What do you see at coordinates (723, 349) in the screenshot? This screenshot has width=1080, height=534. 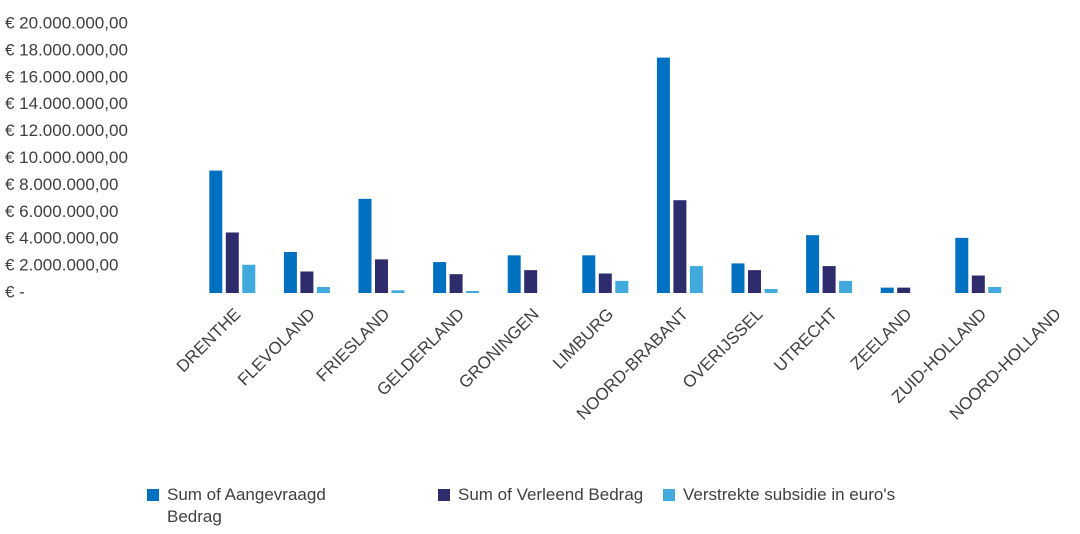 I see `x-tick-label: OVERIJSSEL` at bounding box center [723, 349].